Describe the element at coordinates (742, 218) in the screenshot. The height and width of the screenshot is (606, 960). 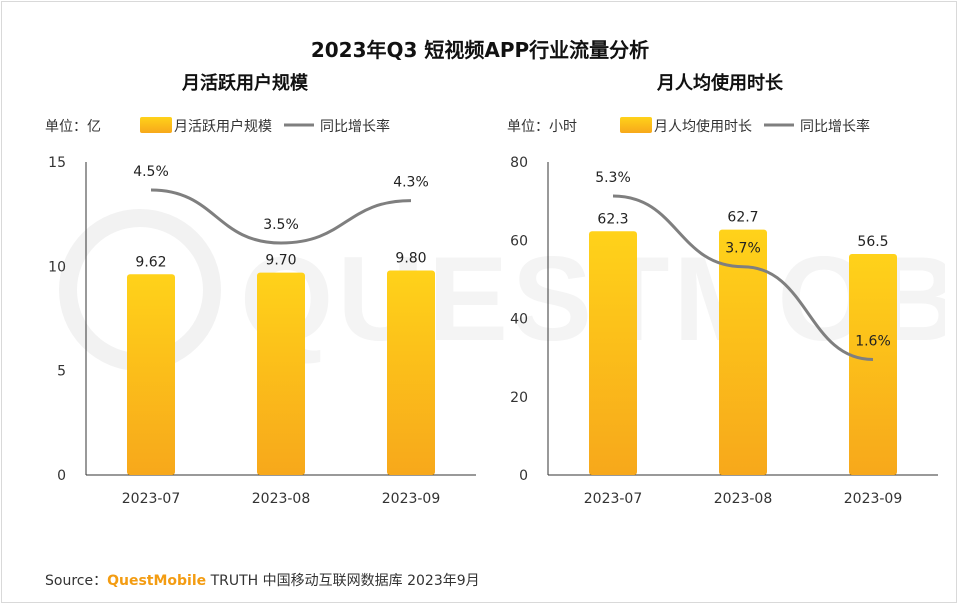
I see `bar-value-label: 62.7` at that location.